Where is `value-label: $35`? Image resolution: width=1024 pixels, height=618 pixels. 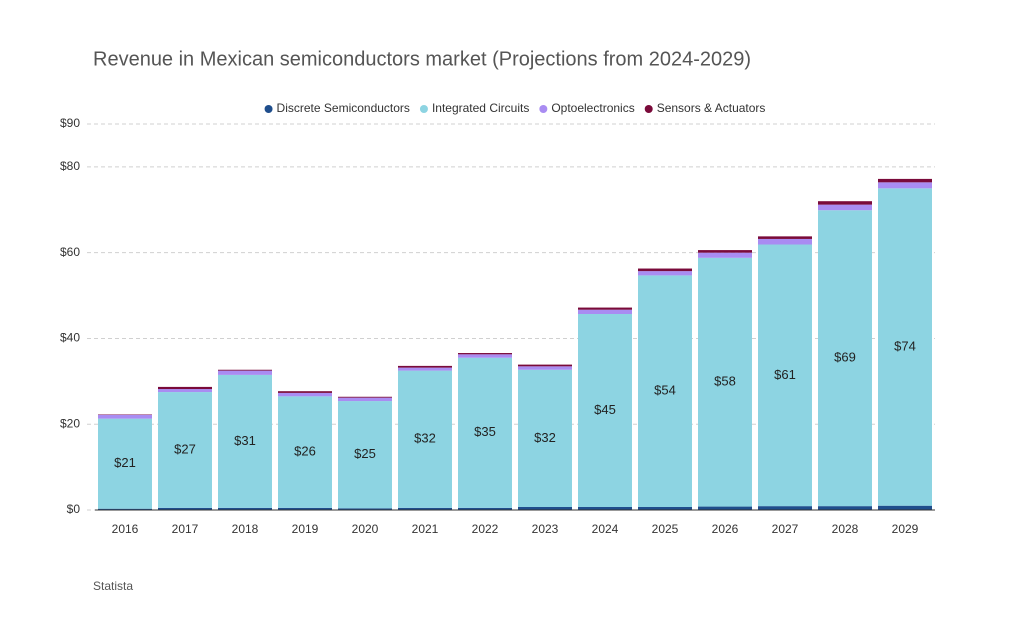 value-label: $35 is located at coordinates (485, 431).